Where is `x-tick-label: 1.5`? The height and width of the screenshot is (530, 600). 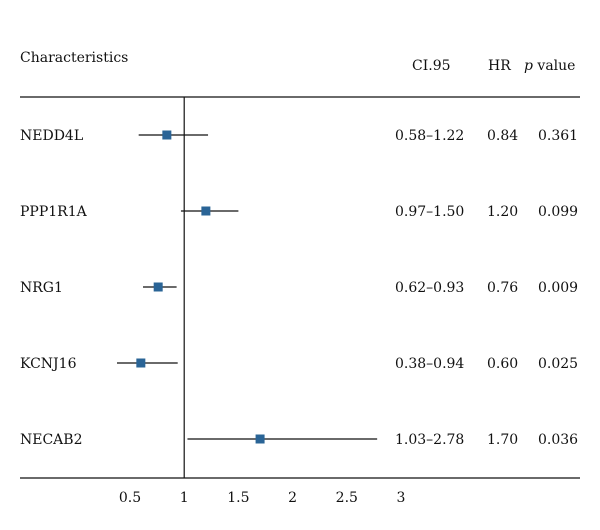
x-tick-label: 1.5 is located at coordinates (238, 498).